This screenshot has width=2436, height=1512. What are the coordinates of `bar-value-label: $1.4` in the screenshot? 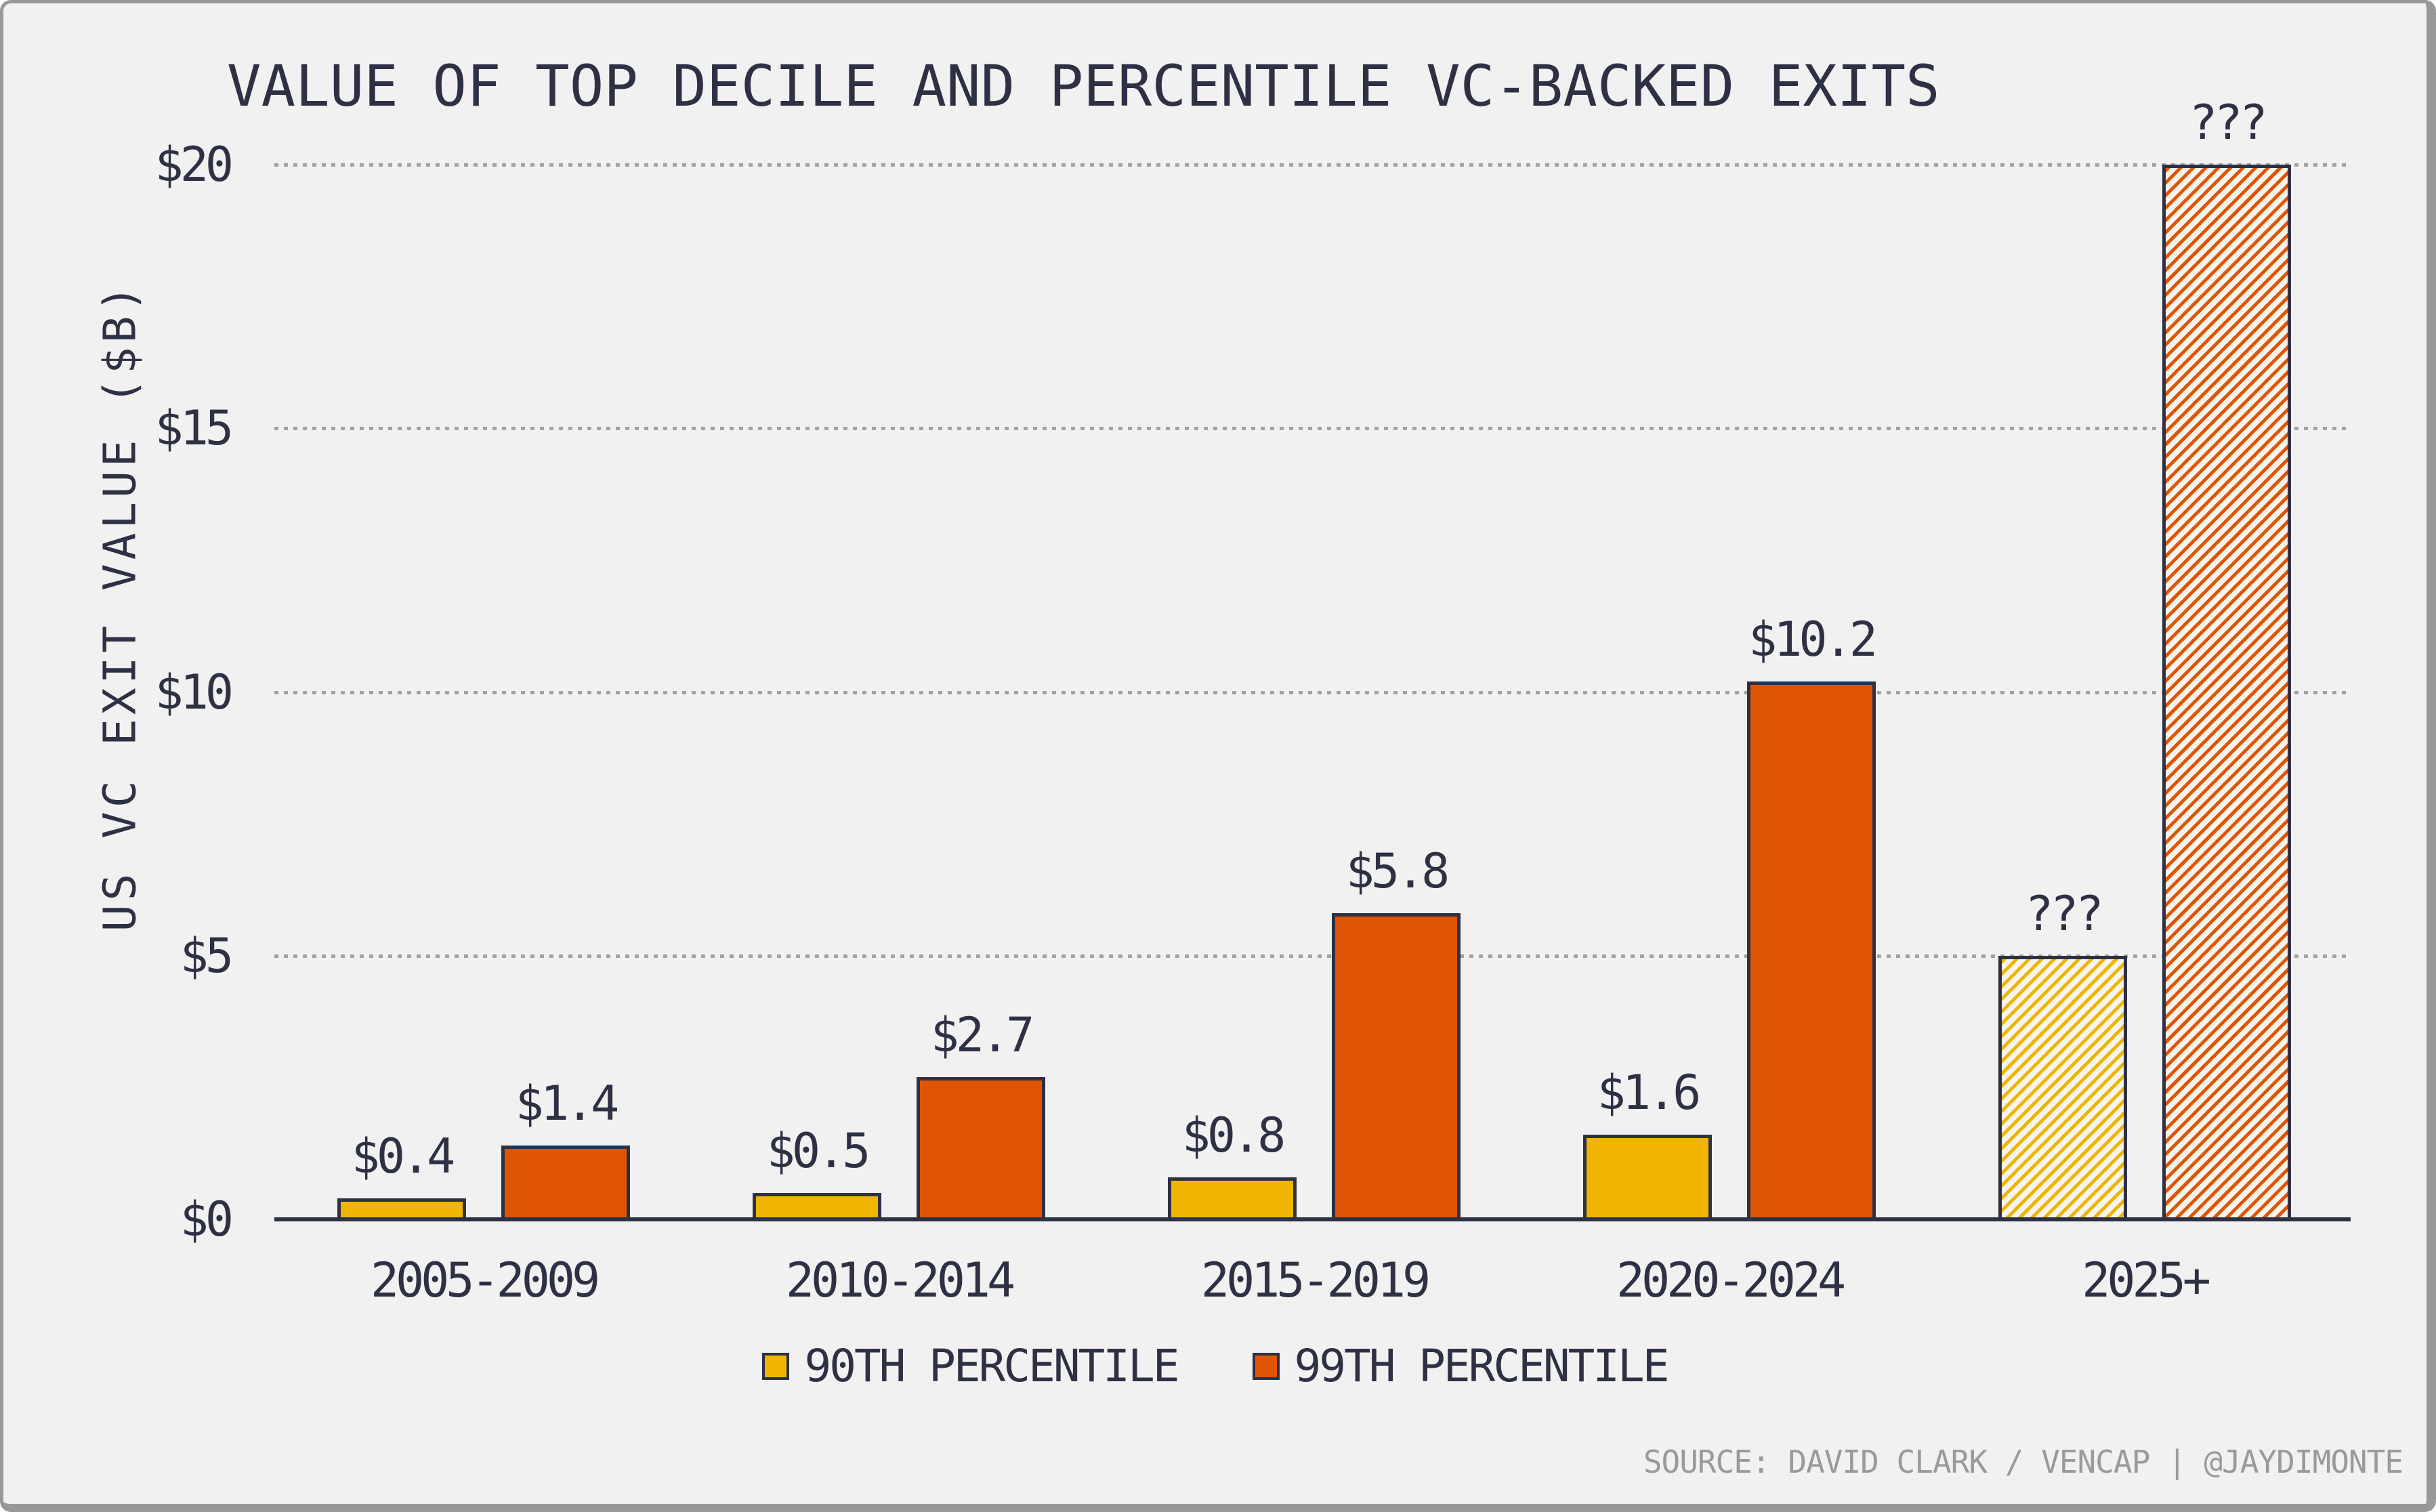 It's located at (567, 1103).